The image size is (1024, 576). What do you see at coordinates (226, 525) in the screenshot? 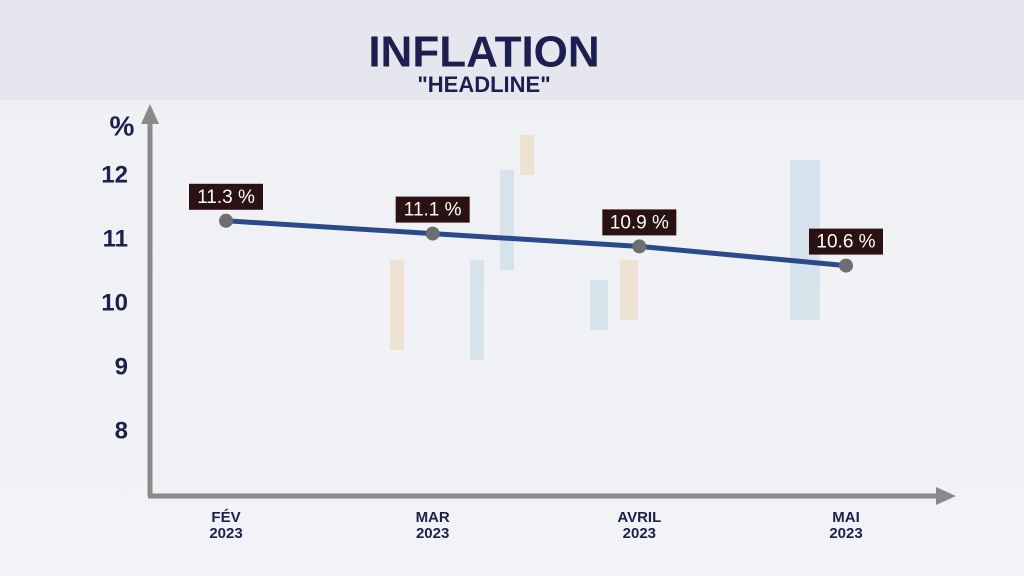
I see `x-tick-label: FÉV 2023` at bounding box center [226, 525].